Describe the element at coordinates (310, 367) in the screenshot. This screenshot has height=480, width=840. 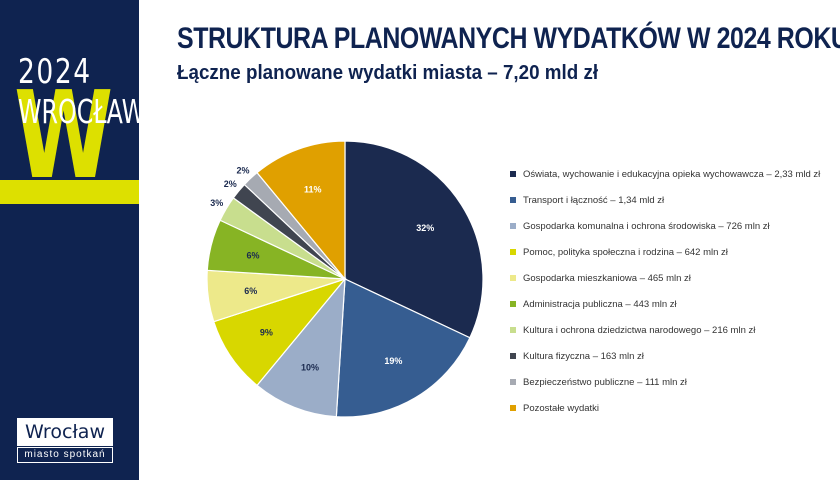
I see `slice-label-2: 10%` at that location.